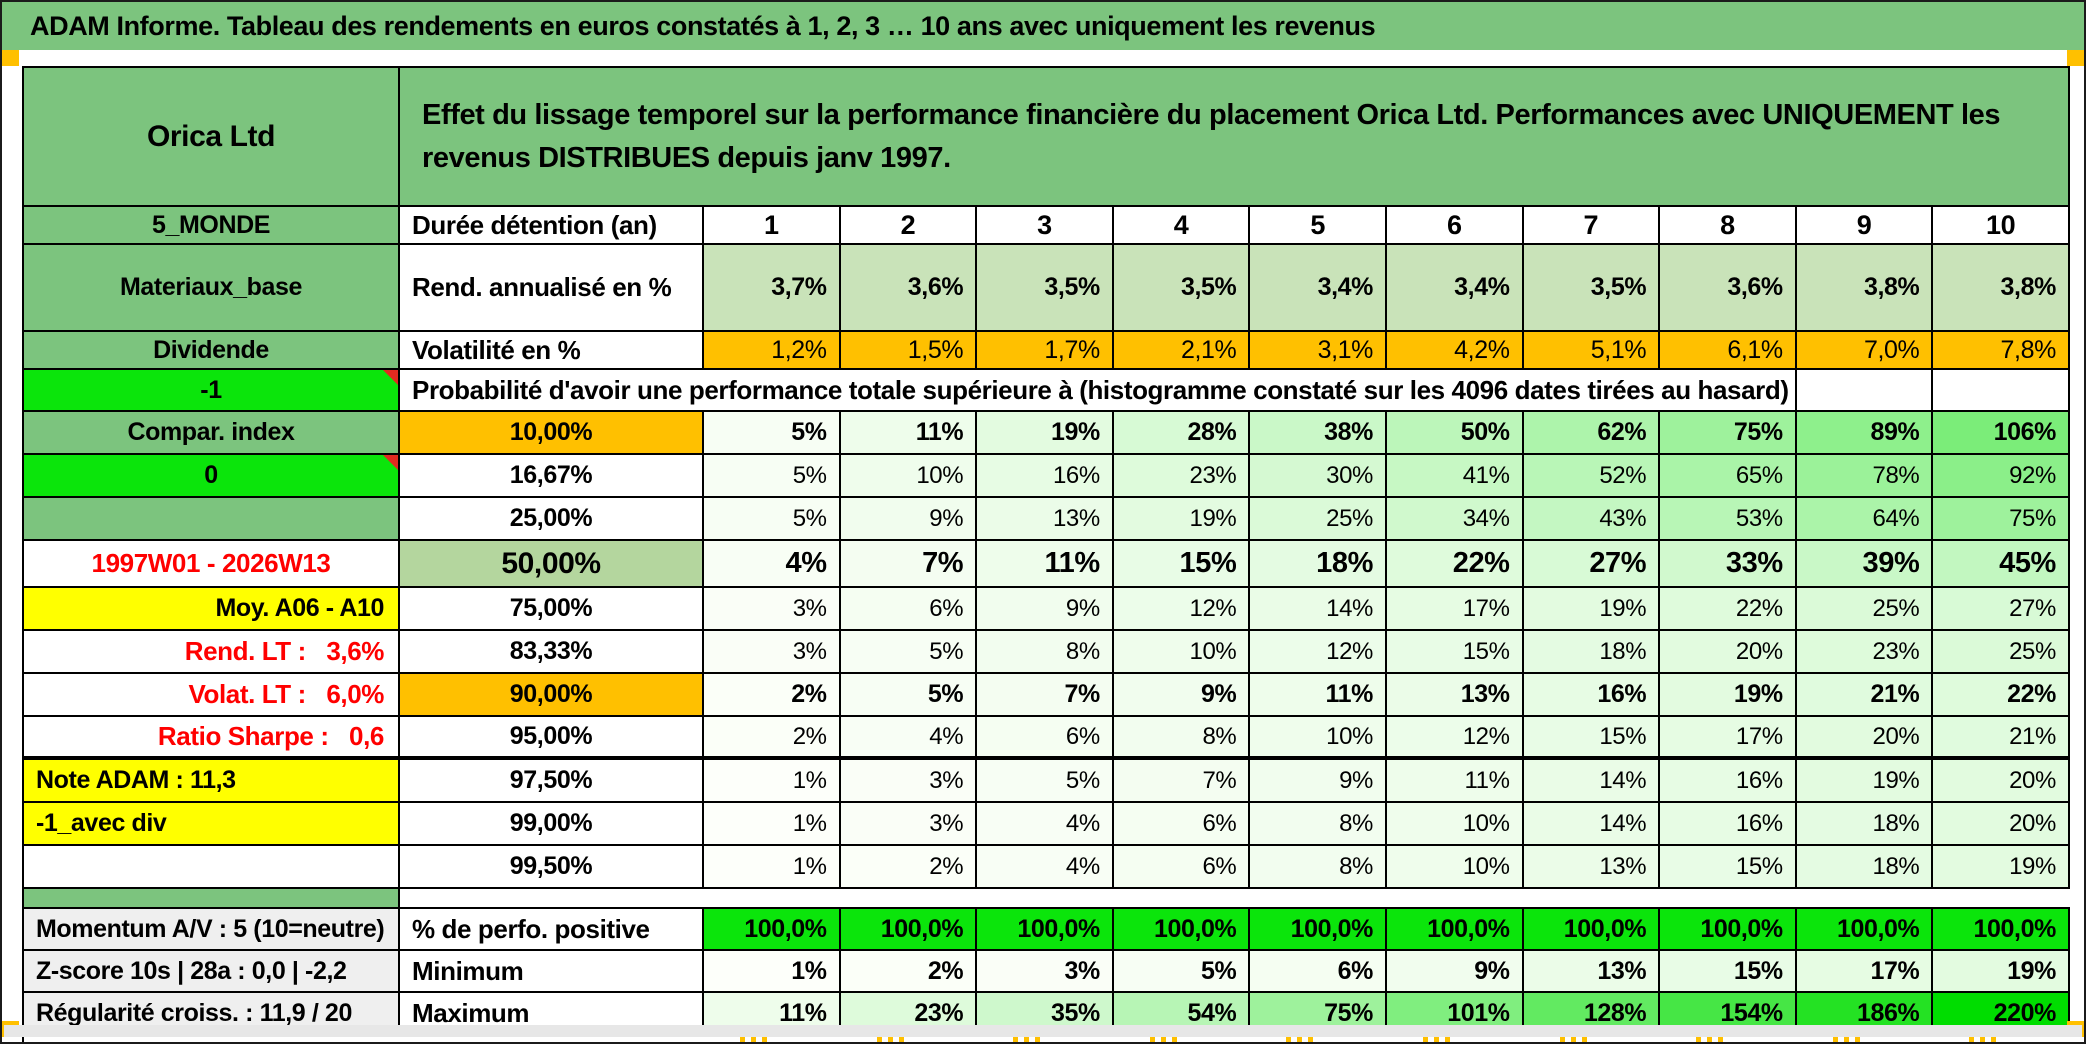  Describe the element at coordinates (212, 137) in the screenshot. I see `company-cell: Orica Ltd` at that location.